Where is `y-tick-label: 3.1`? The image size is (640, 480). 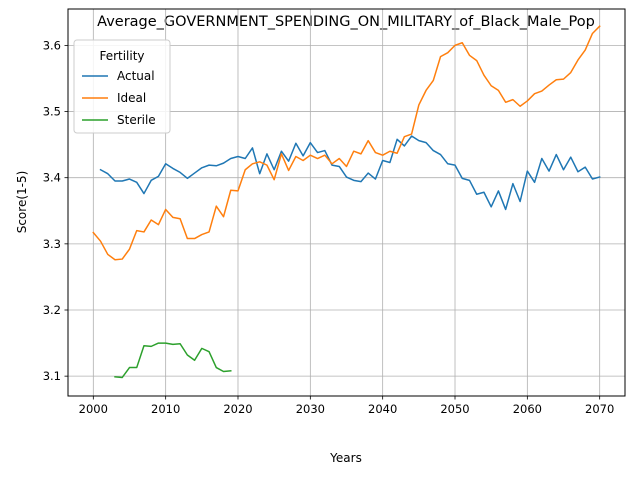
y-tick-label: 3.1 is located at coordinates (52, 376).